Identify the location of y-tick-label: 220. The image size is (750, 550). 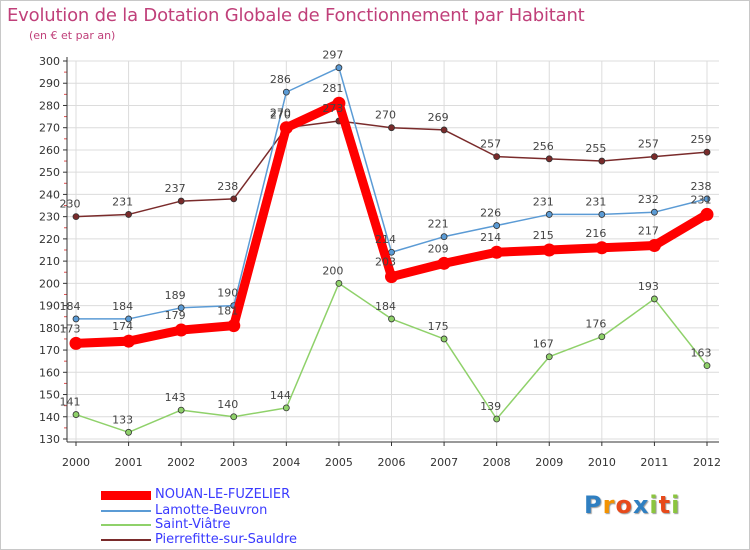
(49, 239).